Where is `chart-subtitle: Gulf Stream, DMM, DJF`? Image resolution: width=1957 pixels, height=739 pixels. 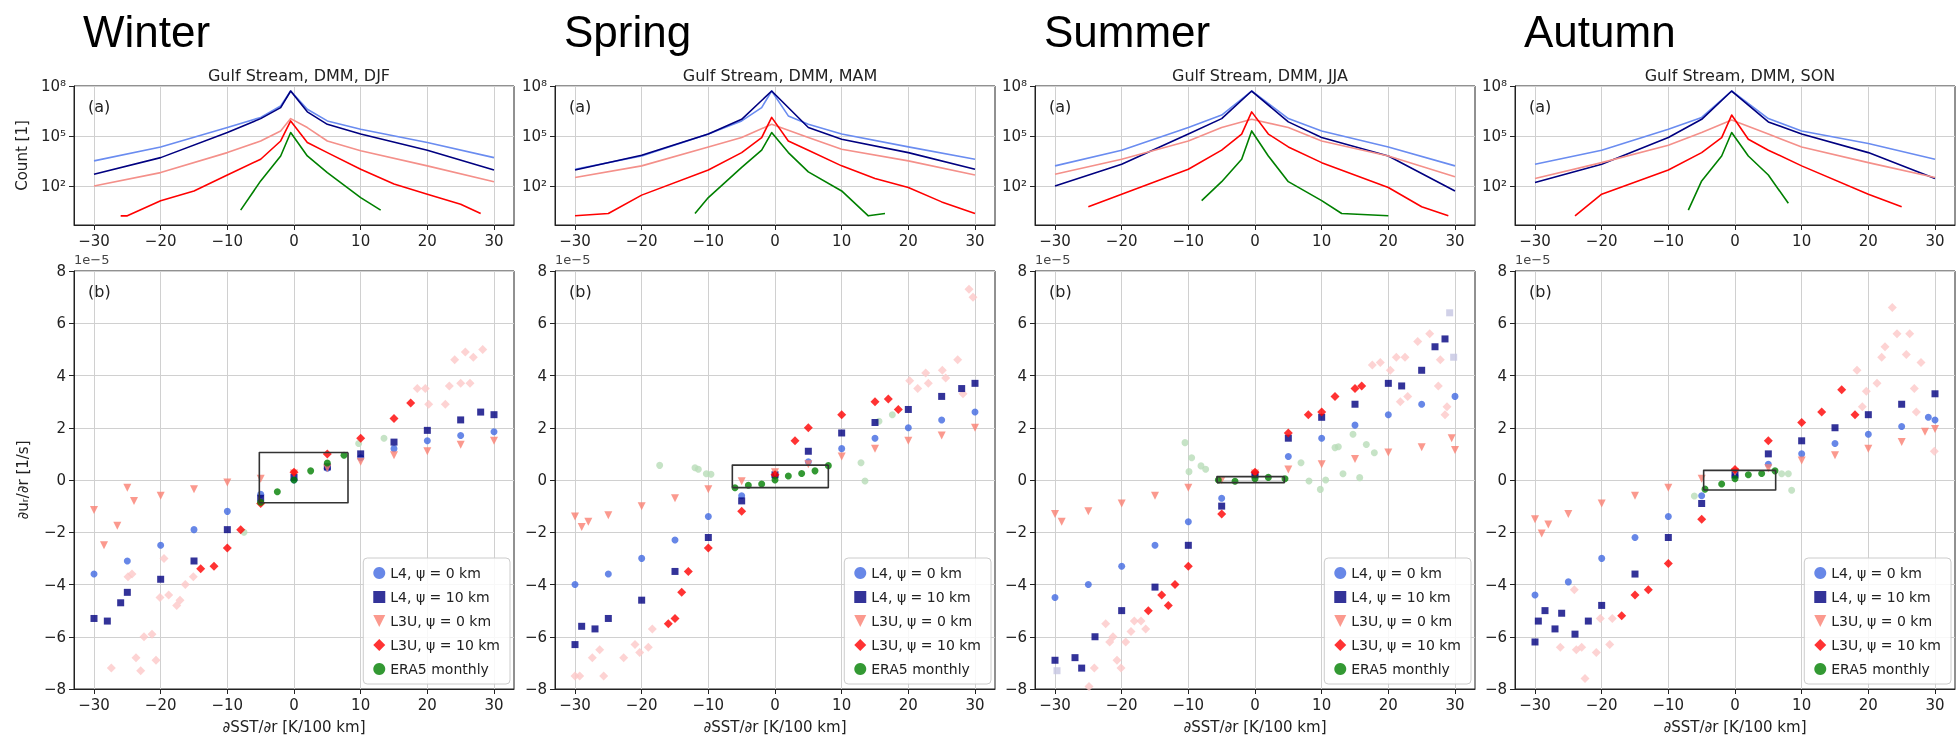 chart-subtitle: Gulf Stream, DMM, DJF is located at coordinates (299, 75).